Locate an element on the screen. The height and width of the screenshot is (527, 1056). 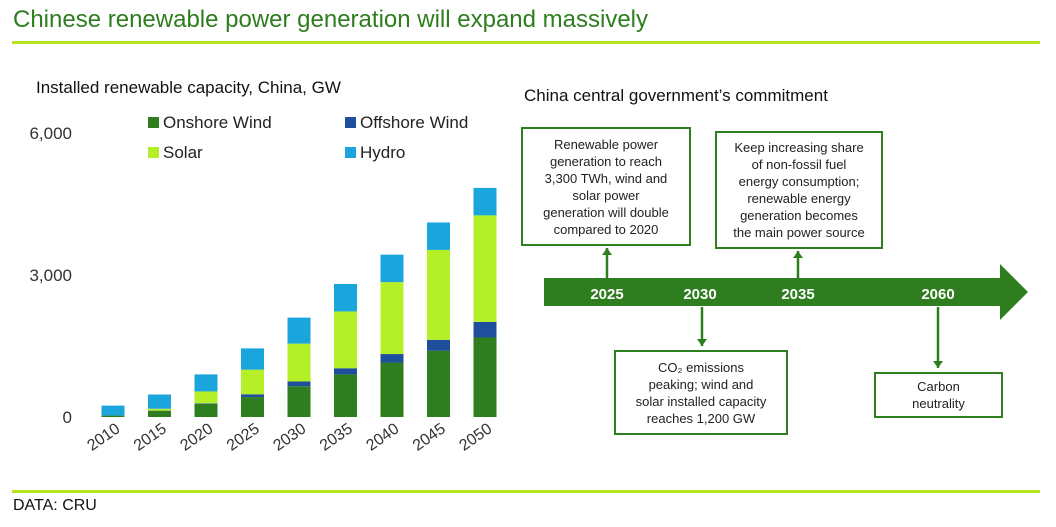
box-line: of non-fossil fuel is located at coordinates (799, 164).